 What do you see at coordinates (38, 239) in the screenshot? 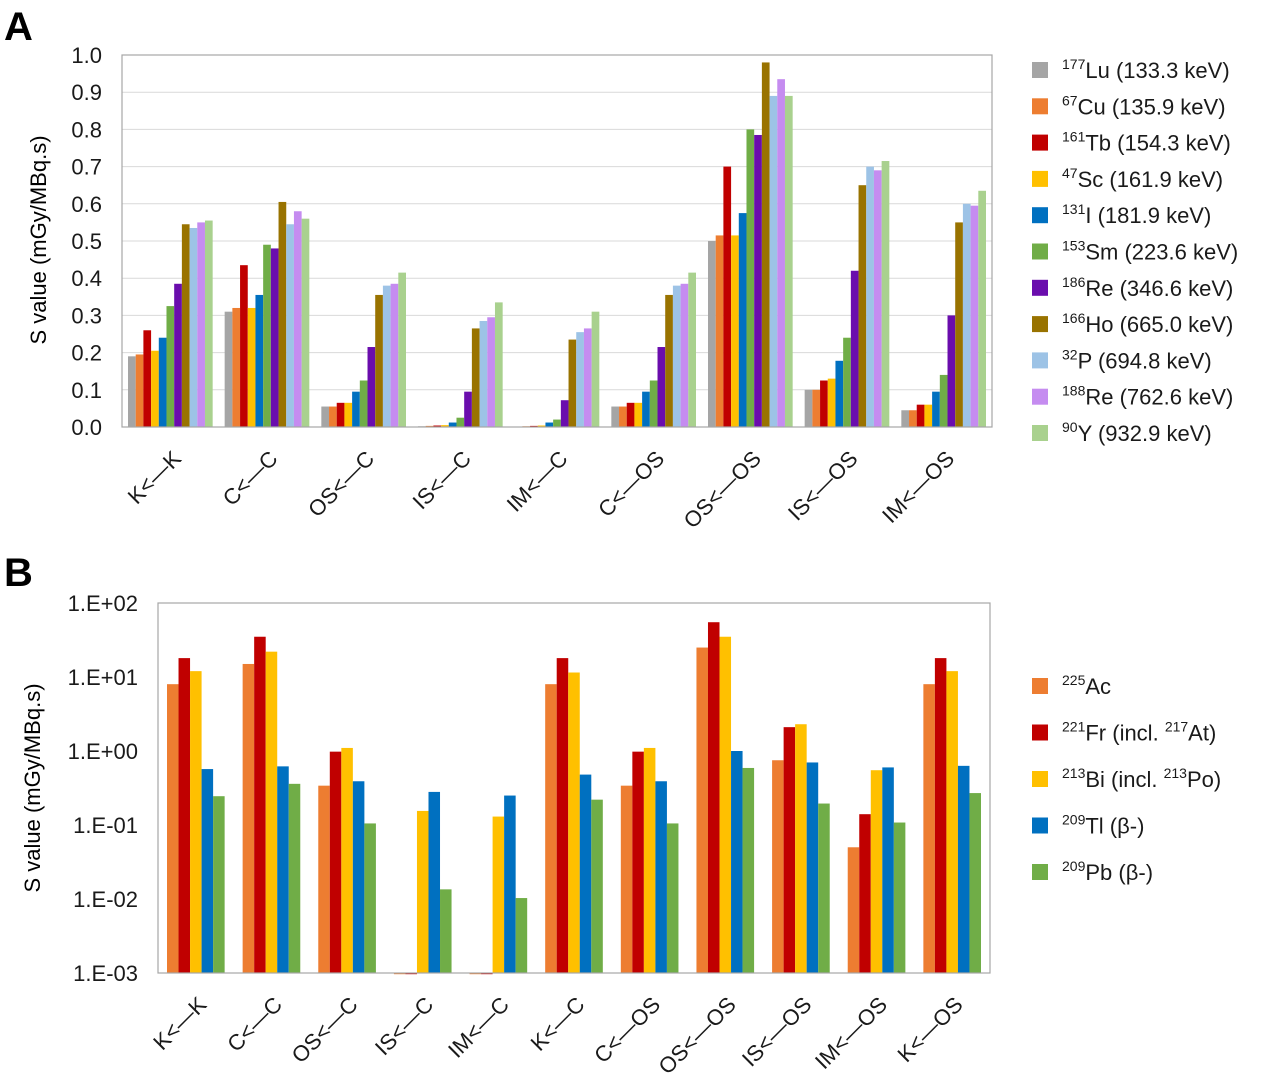
I see `panel-a-y-axis-label: S value (mGy/MBq.s)` at bounding box center [38, 239].